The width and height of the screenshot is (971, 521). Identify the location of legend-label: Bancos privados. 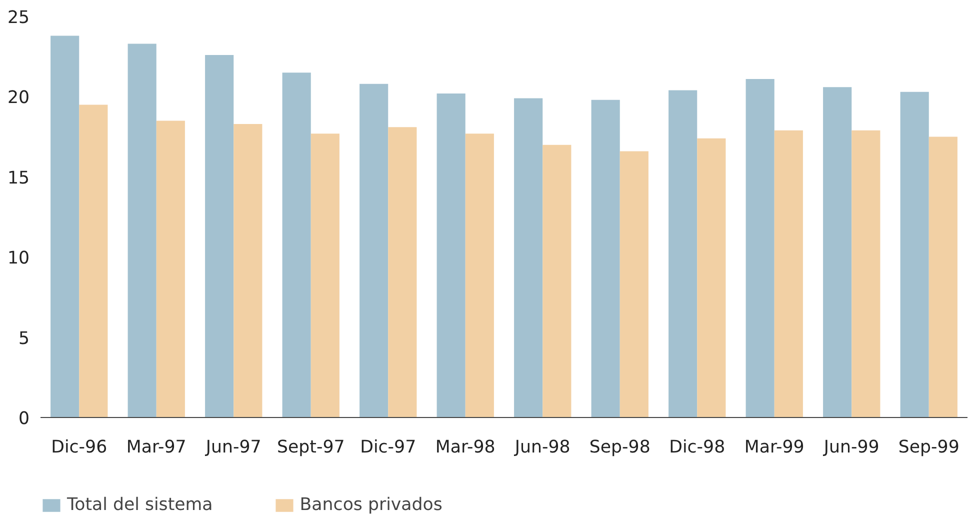
(371, 505).